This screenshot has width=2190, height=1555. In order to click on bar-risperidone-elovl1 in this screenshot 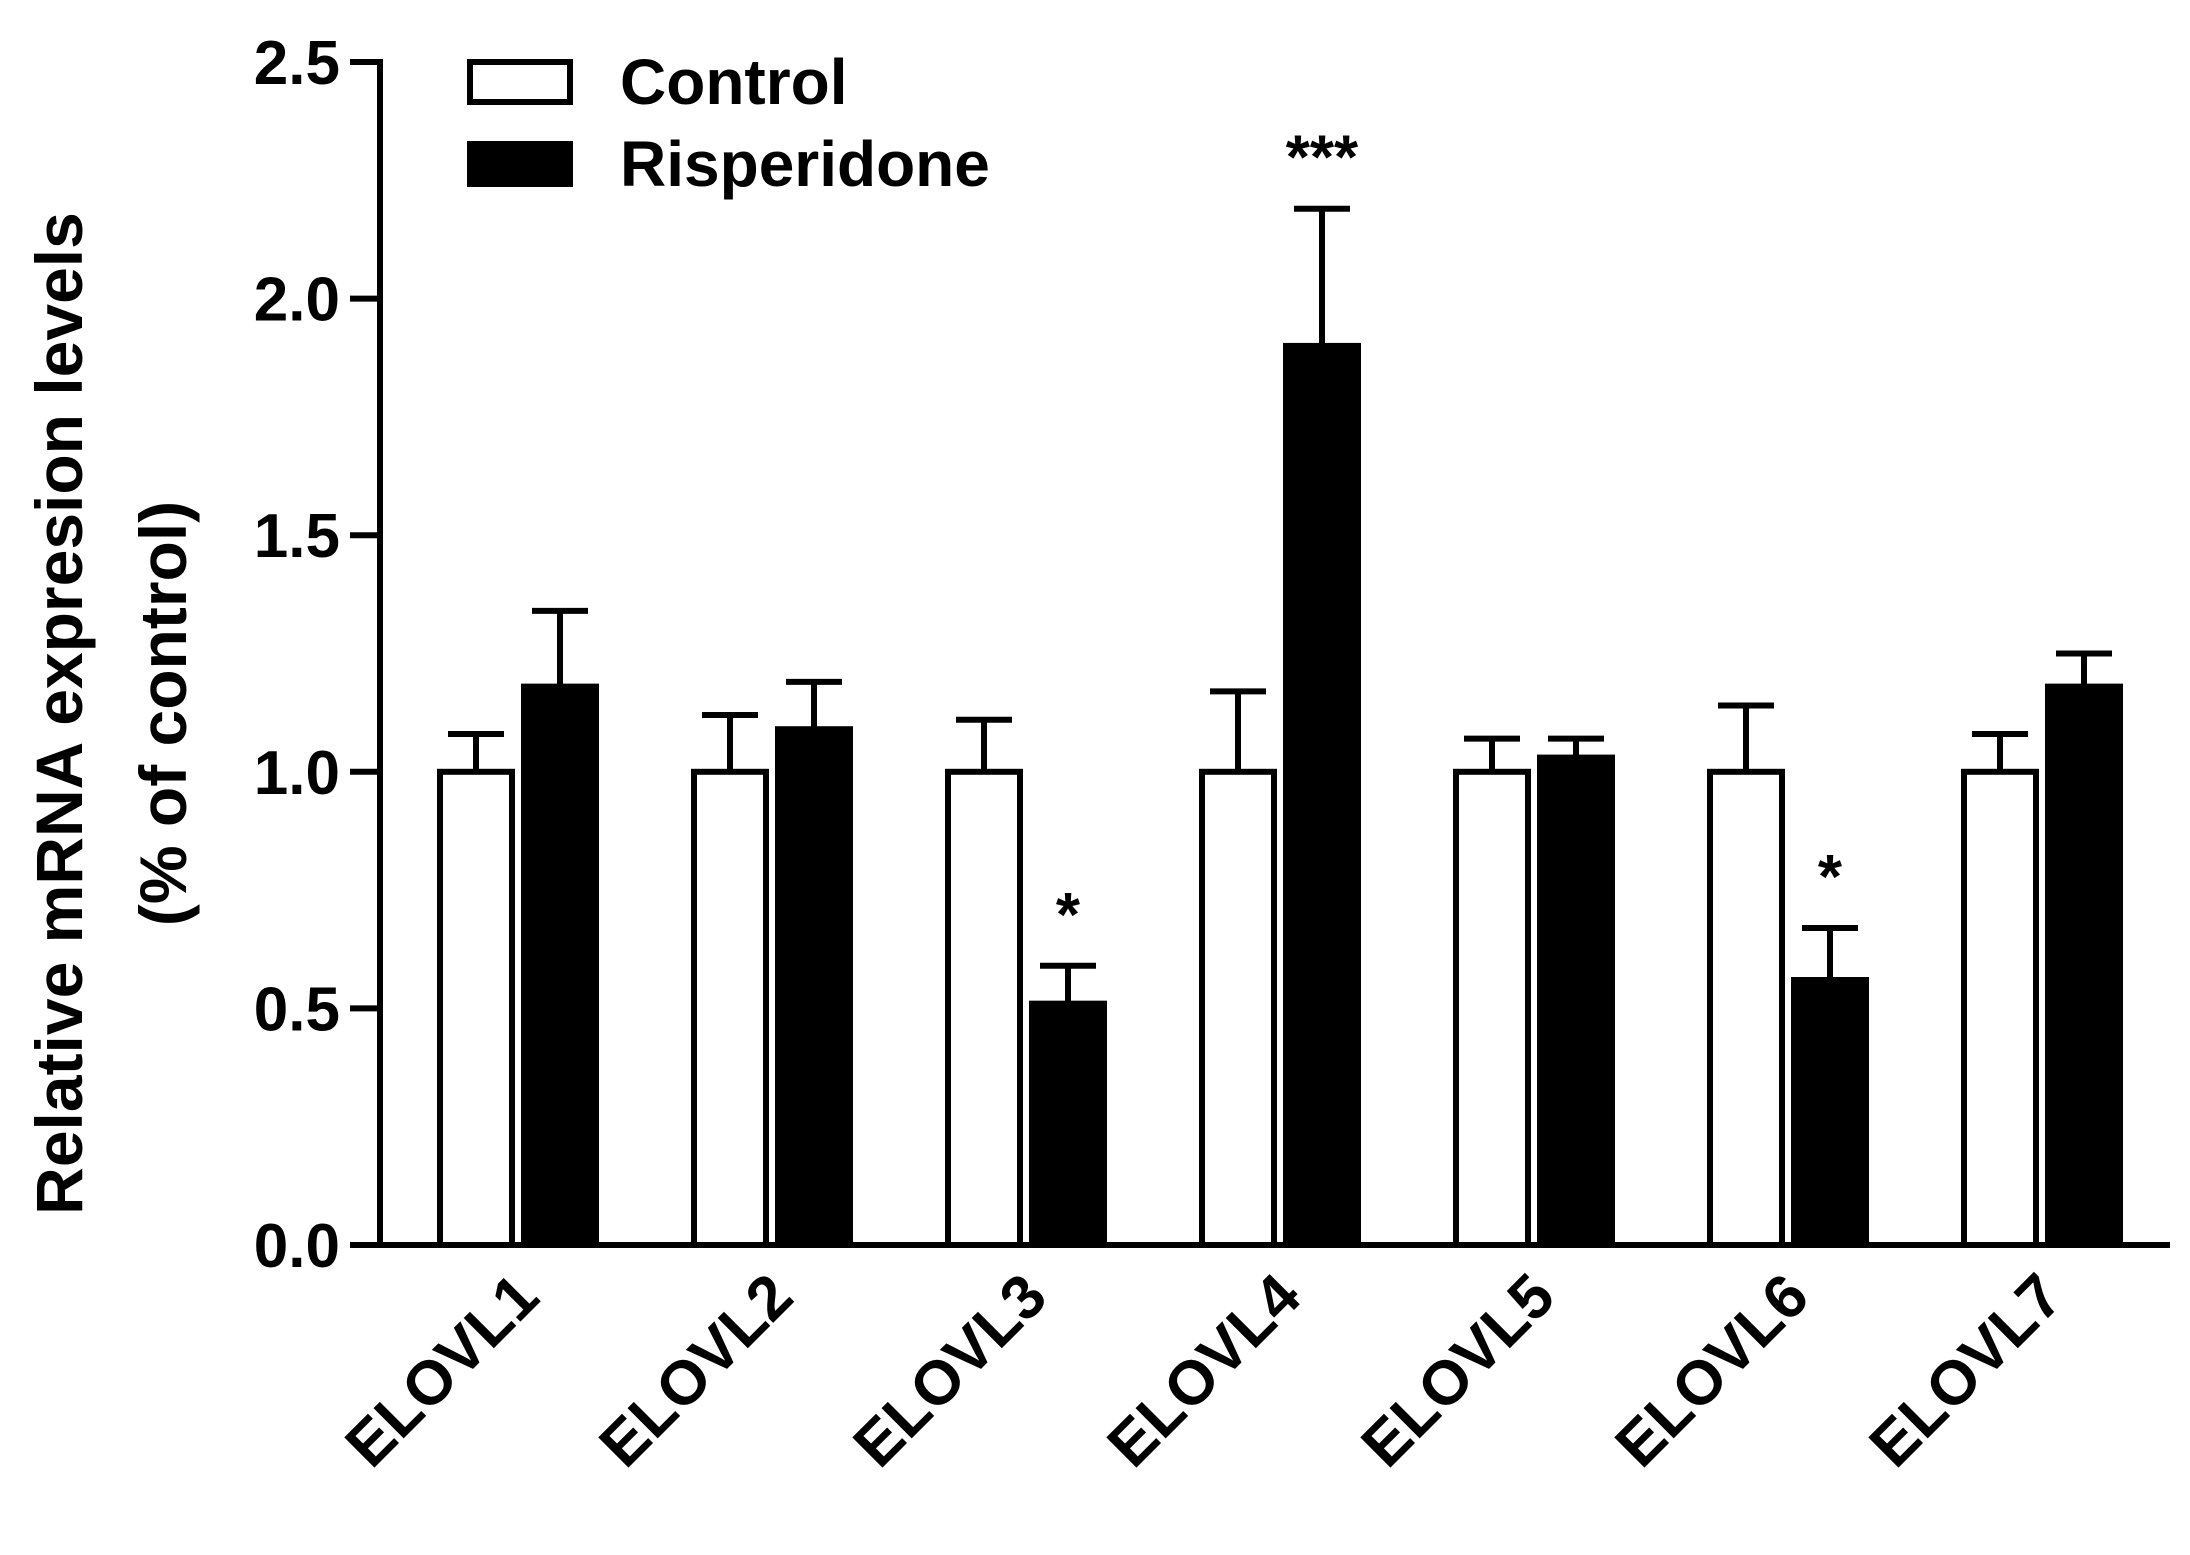, I will do `click(560, 965)`.